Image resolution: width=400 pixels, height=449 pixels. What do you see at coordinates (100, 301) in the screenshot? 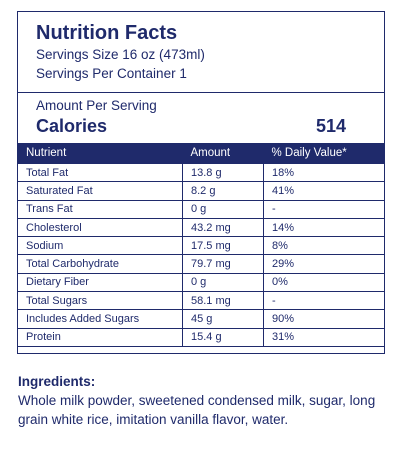
I see `nutrient-name: Total Sugars` at bounding box center [100, 301].